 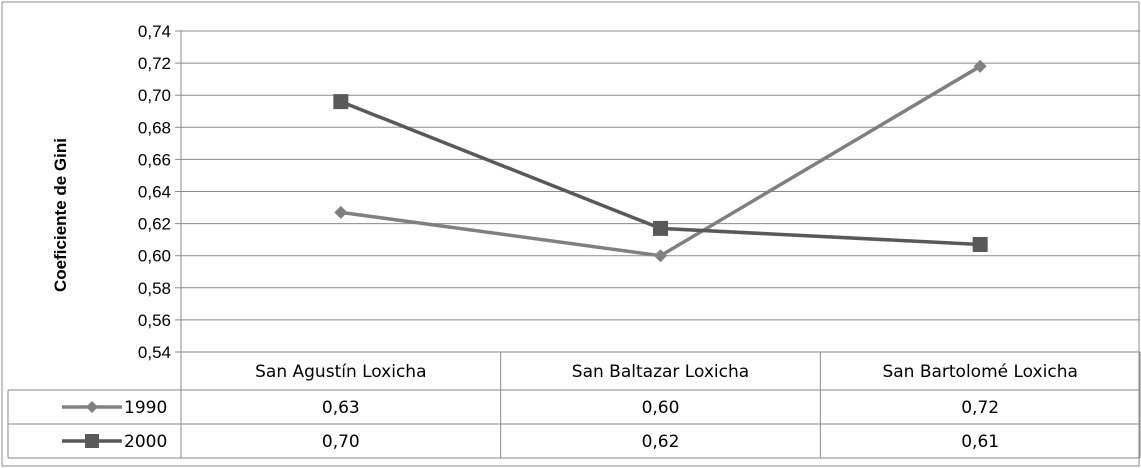 I want to click on y-tick-label: 0,72, so click(x=154, y=63).